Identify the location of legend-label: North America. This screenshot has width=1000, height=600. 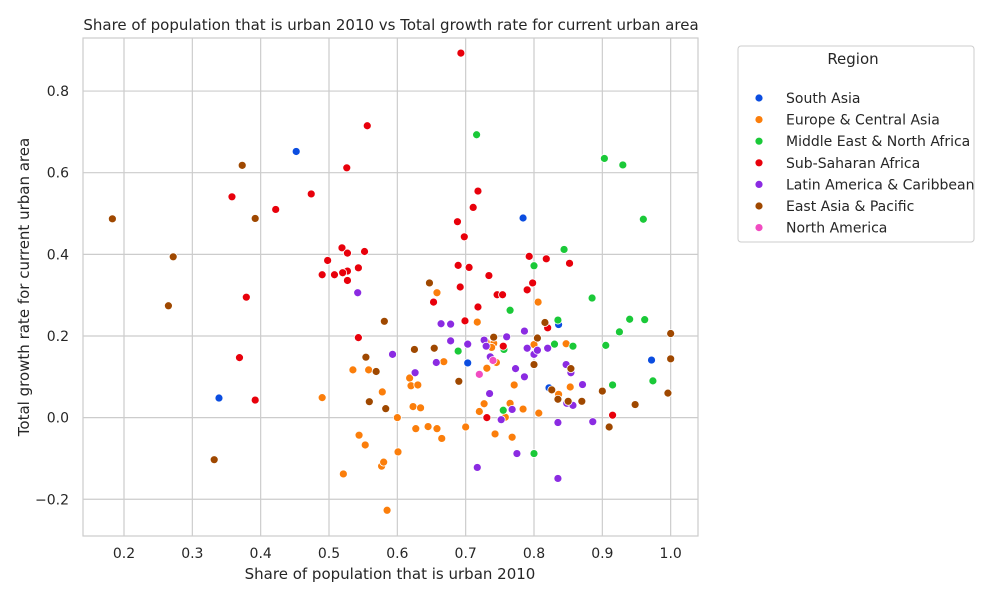
(836, 229).